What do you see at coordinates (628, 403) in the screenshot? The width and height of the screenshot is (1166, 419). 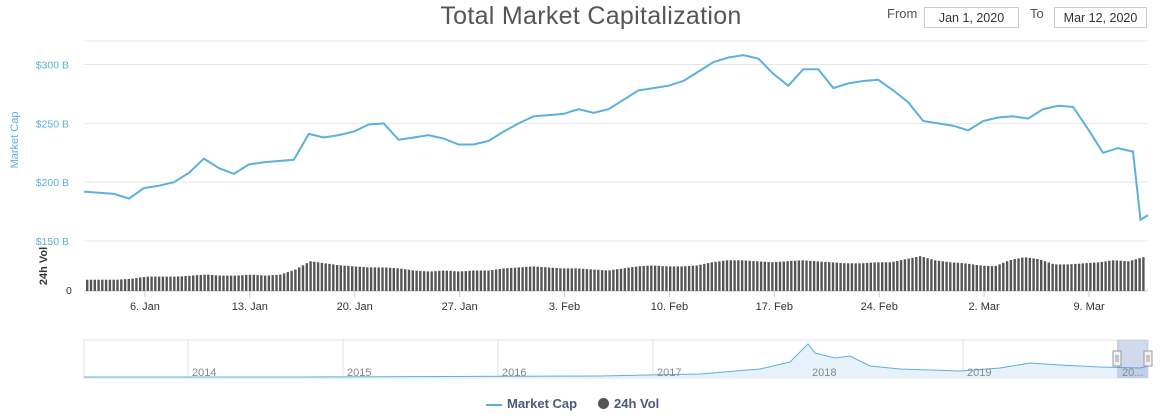 I see `legend-item-24h-vol: 24h Vol` at bounding box center [628, 403].